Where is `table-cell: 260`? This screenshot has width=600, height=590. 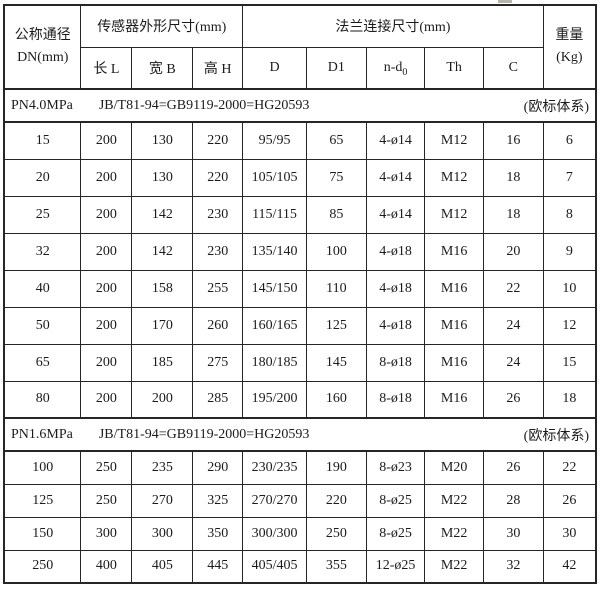
table-cell: 260 is located at coordinates (218, 325).